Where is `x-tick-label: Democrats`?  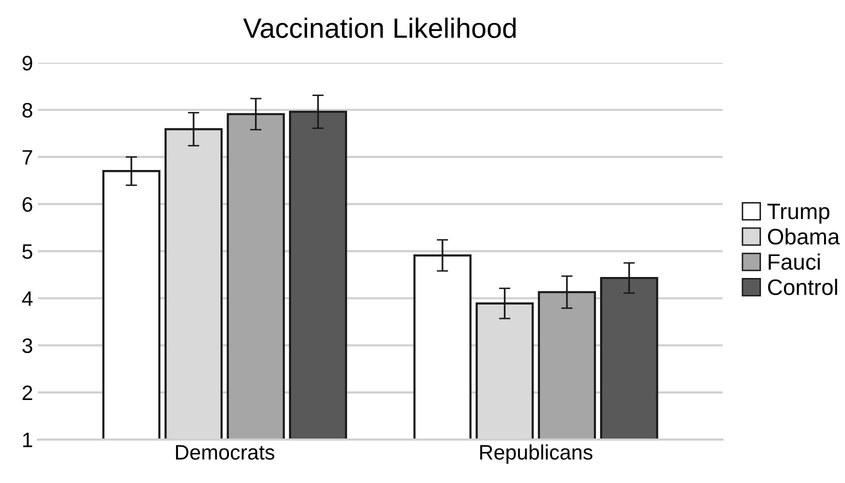 x-tick-label: Democrats is located at coordinates (225, 452).